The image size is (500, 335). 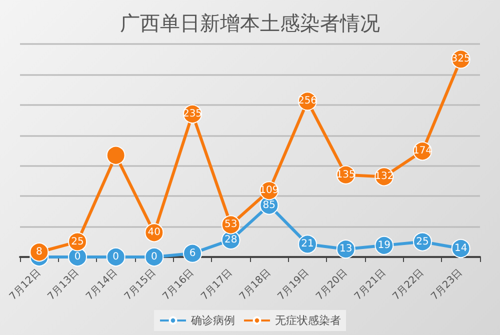 I want to click on data-label: 28, so click(x=231, y=240).